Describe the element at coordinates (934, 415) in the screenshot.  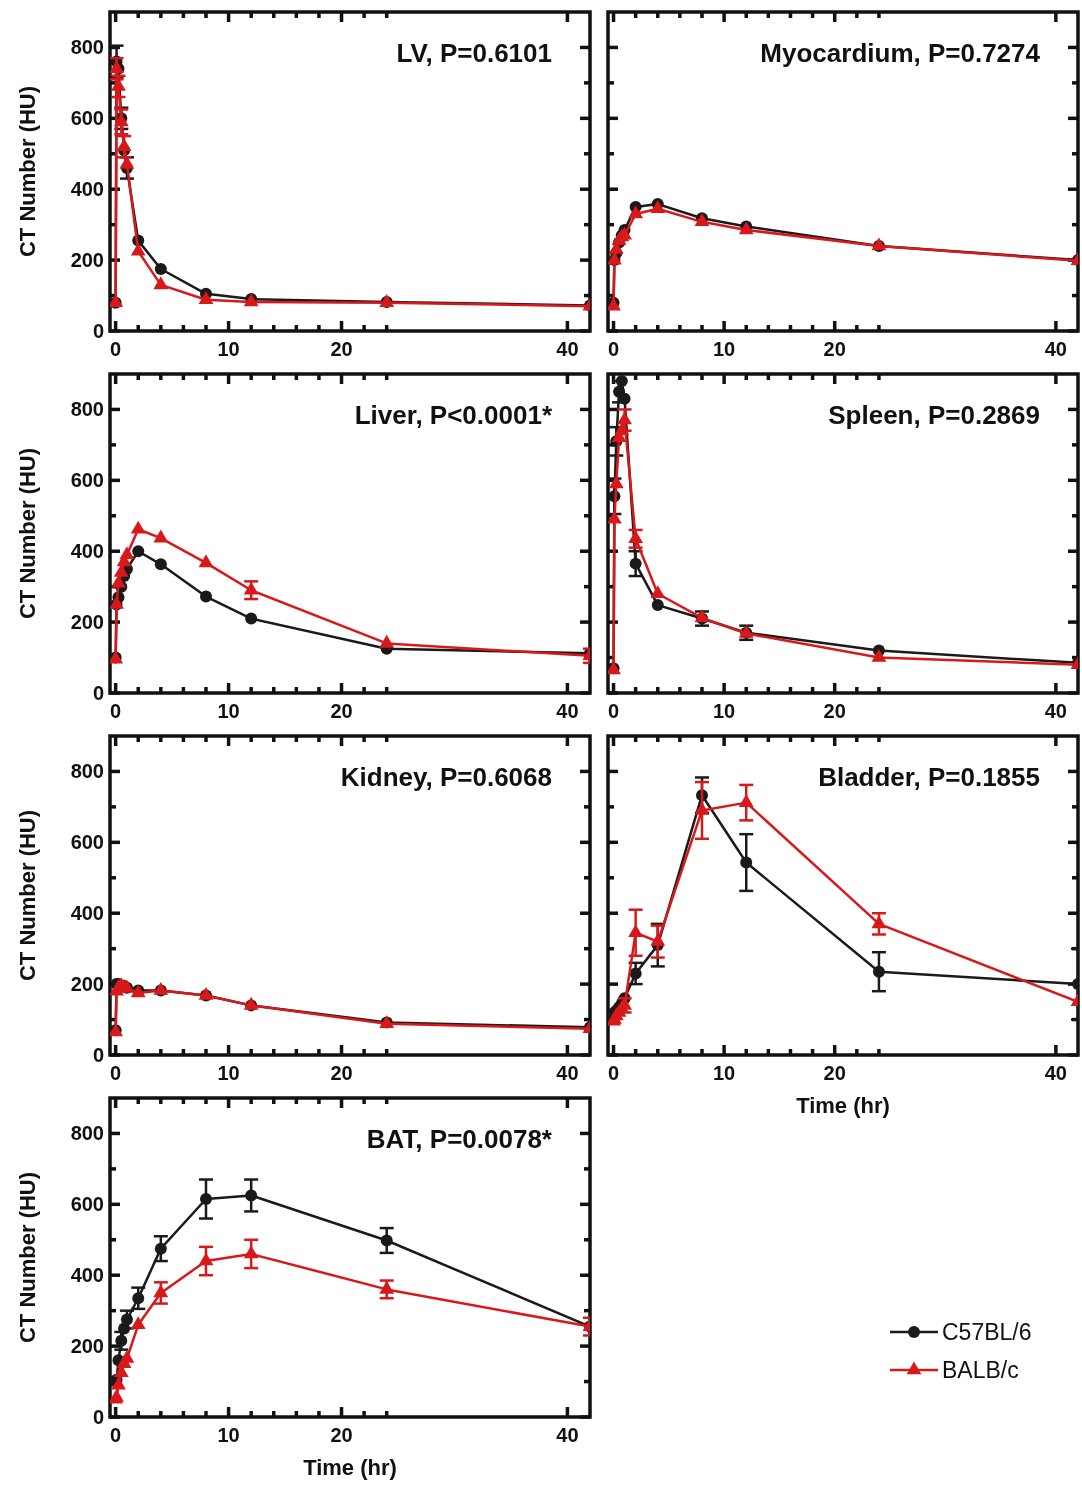
I see `text: Spleen, P=0.2869` at that location.